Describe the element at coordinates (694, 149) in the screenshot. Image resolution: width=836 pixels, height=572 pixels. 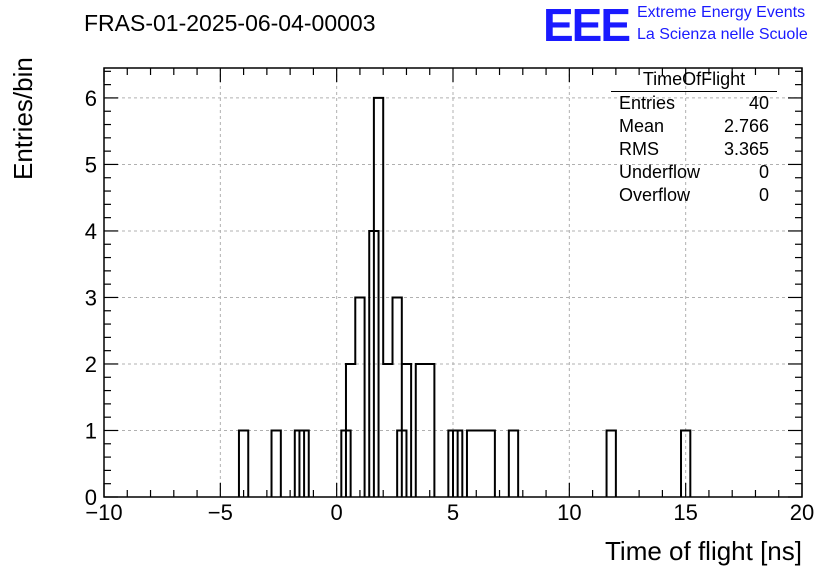
I see `stats-row-rms: RMS 3.365` at that location.